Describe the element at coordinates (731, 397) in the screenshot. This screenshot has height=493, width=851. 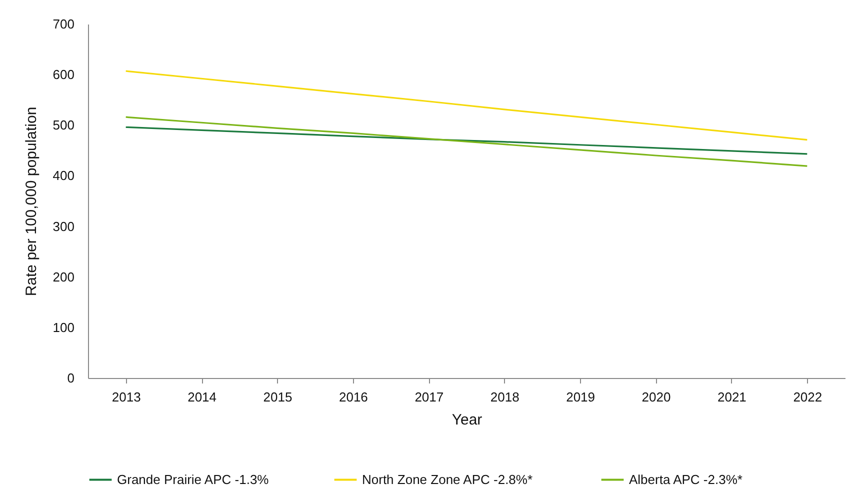
I see `x-tick-label: 2021` at that location.